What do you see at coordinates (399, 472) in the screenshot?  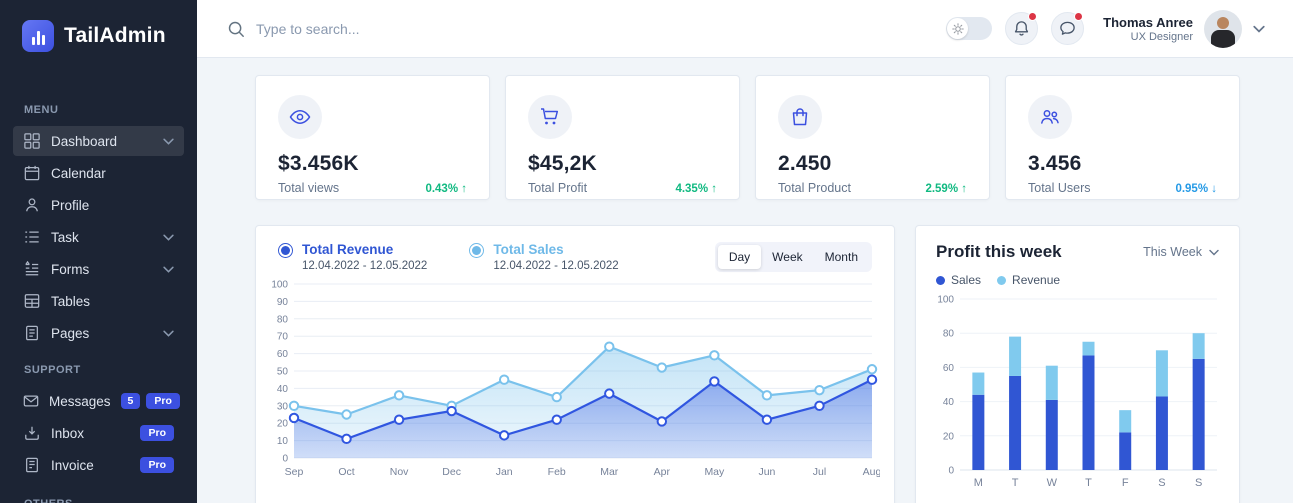 I see `svg-text: Nov` at bounding box center [399, 472].